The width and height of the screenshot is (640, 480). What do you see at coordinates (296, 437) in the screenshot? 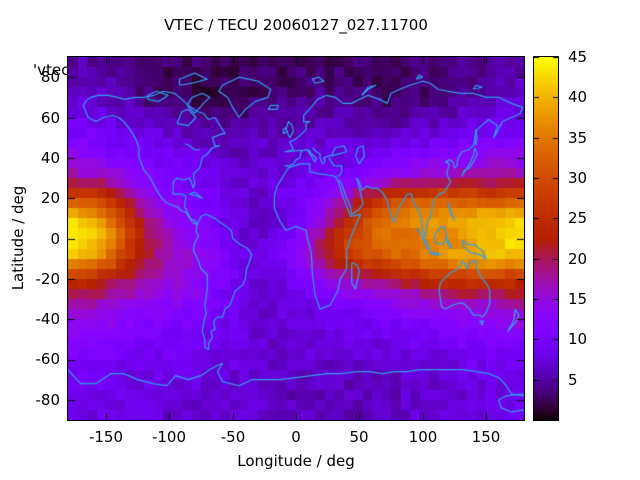
I see `x-tick-label: 0` at bounding box center [296, 437].